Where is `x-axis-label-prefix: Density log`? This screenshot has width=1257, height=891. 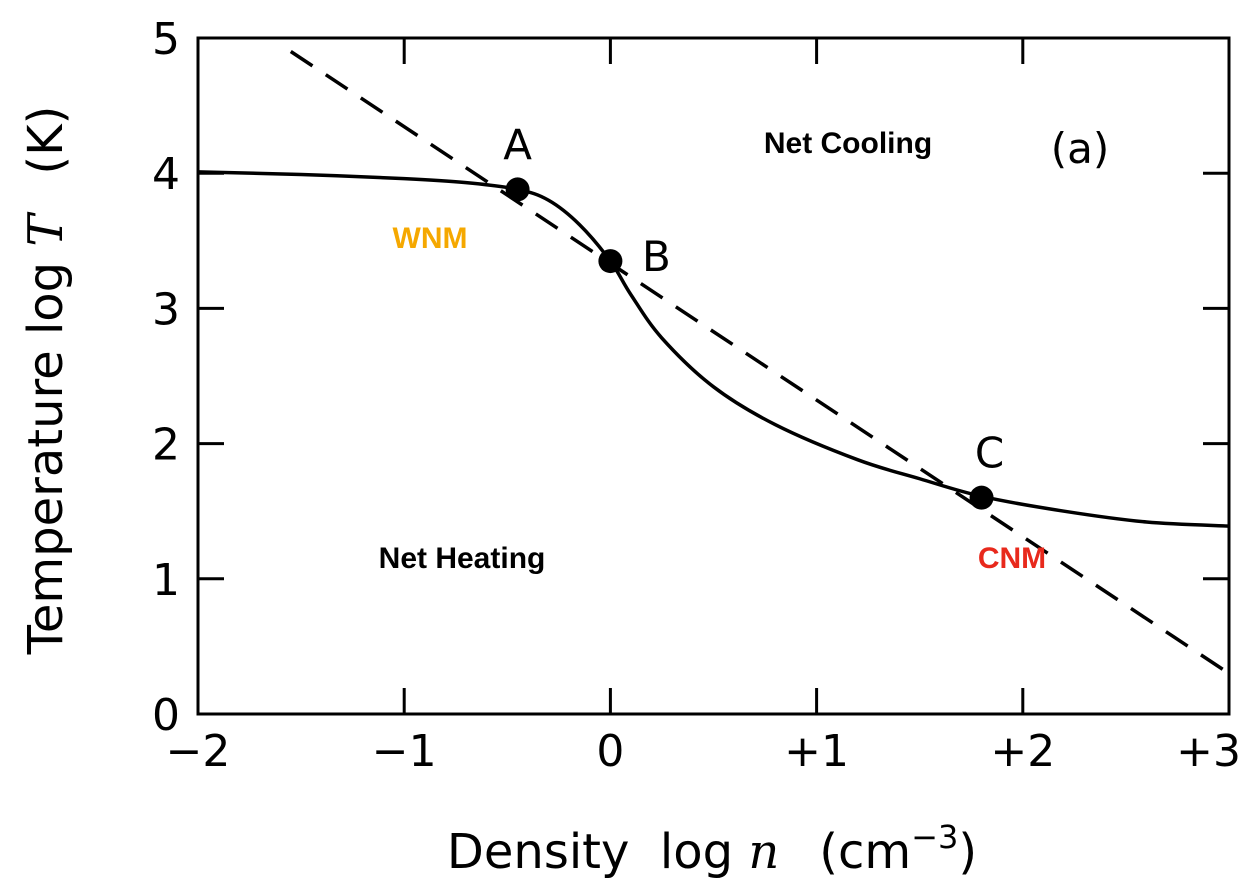 x-axis-label-prefix: Density log is located at coordinates (597, 852).